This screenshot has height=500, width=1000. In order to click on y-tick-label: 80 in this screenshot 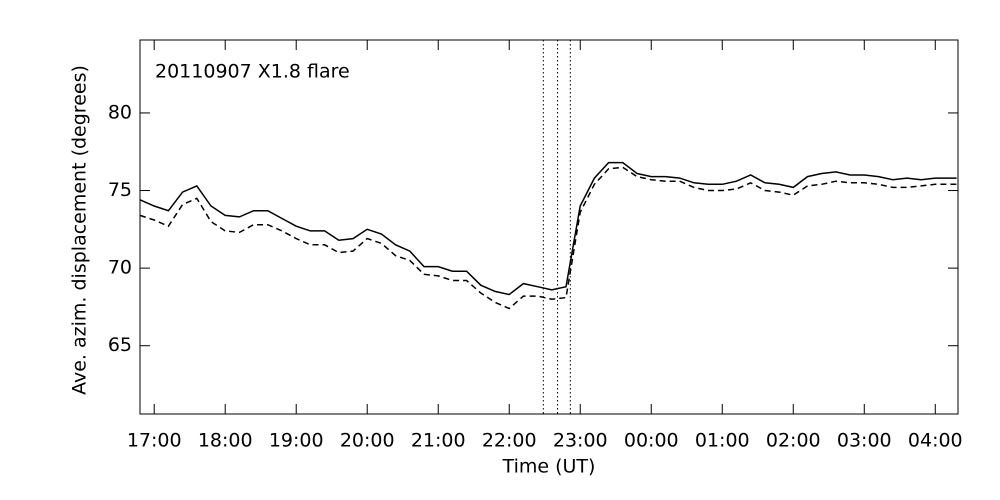, I will do `click(120, 112)`.